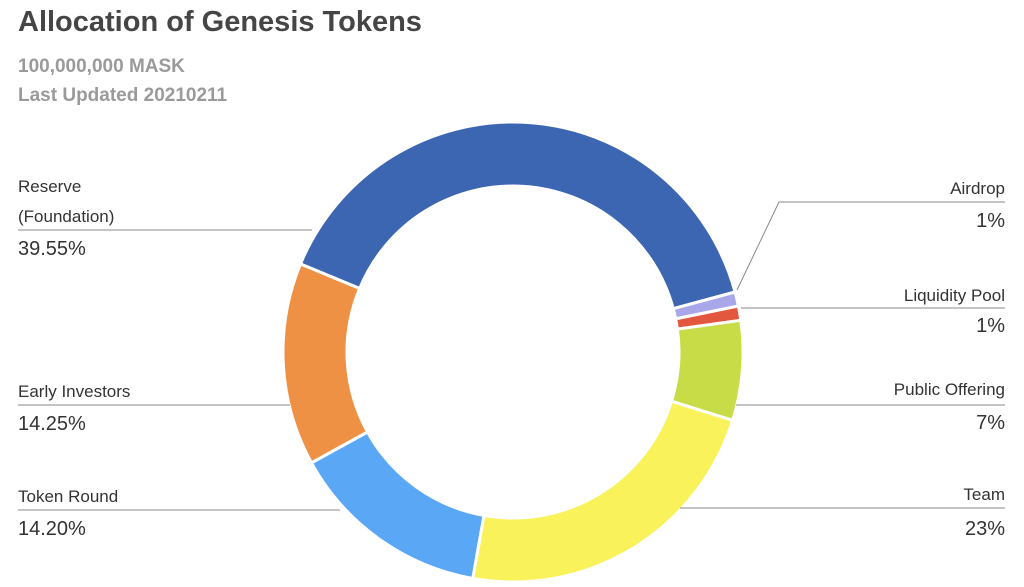 The width and height of the screenshot is (1024, 587). Describe the element at coordinates (990, 423) in the screenshot. I see `value-label: 7%` at that location.